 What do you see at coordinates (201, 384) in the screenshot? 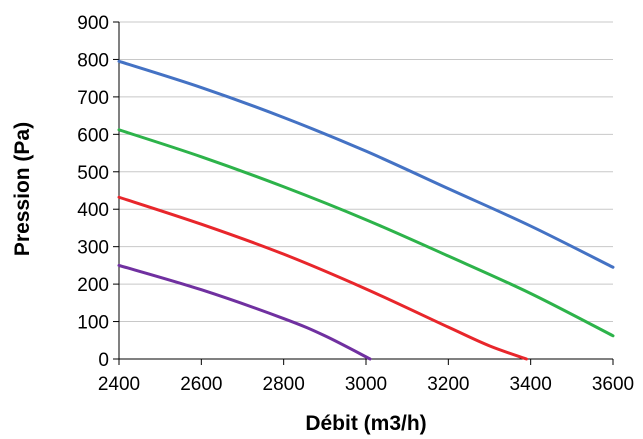
I see `x-tick-label-1: 2600` at bounding box center [201, 384].